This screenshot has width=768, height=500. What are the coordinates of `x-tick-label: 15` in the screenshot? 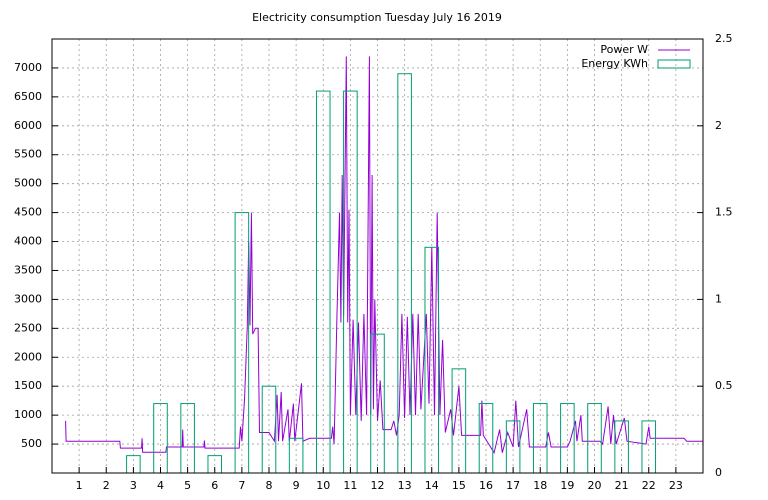 It's located at (459, 485).